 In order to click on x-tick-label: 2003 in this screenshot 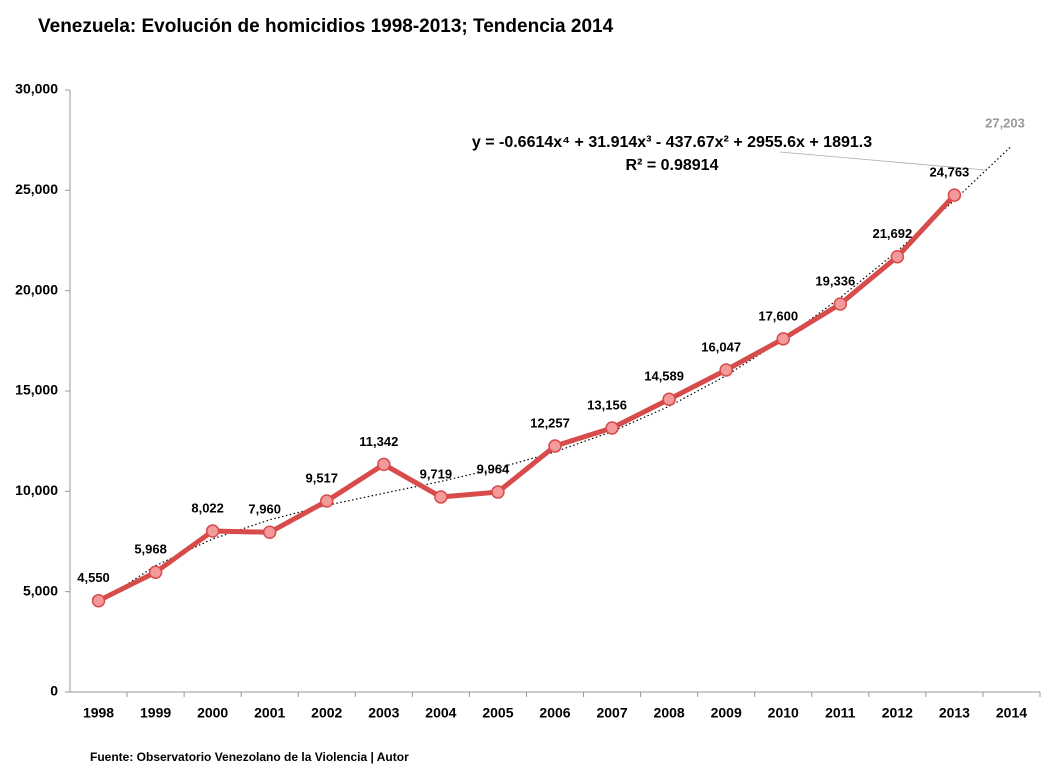, I will do `click(383, 713)`.